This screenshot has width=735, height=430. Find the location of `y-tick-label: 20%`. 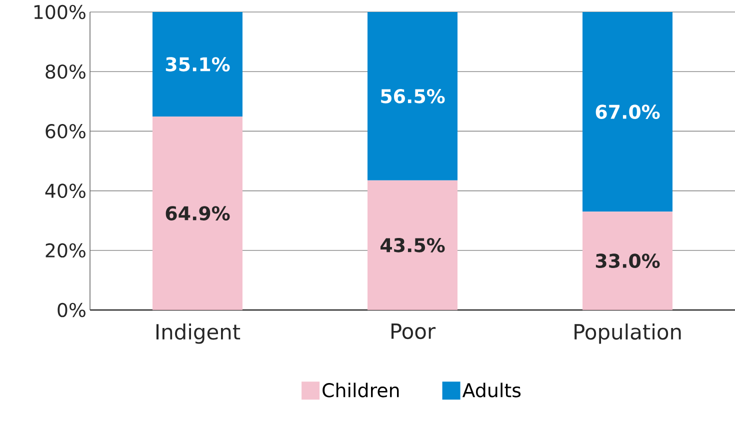

y-tick-label: 20% is located at coordinates (66, 250).